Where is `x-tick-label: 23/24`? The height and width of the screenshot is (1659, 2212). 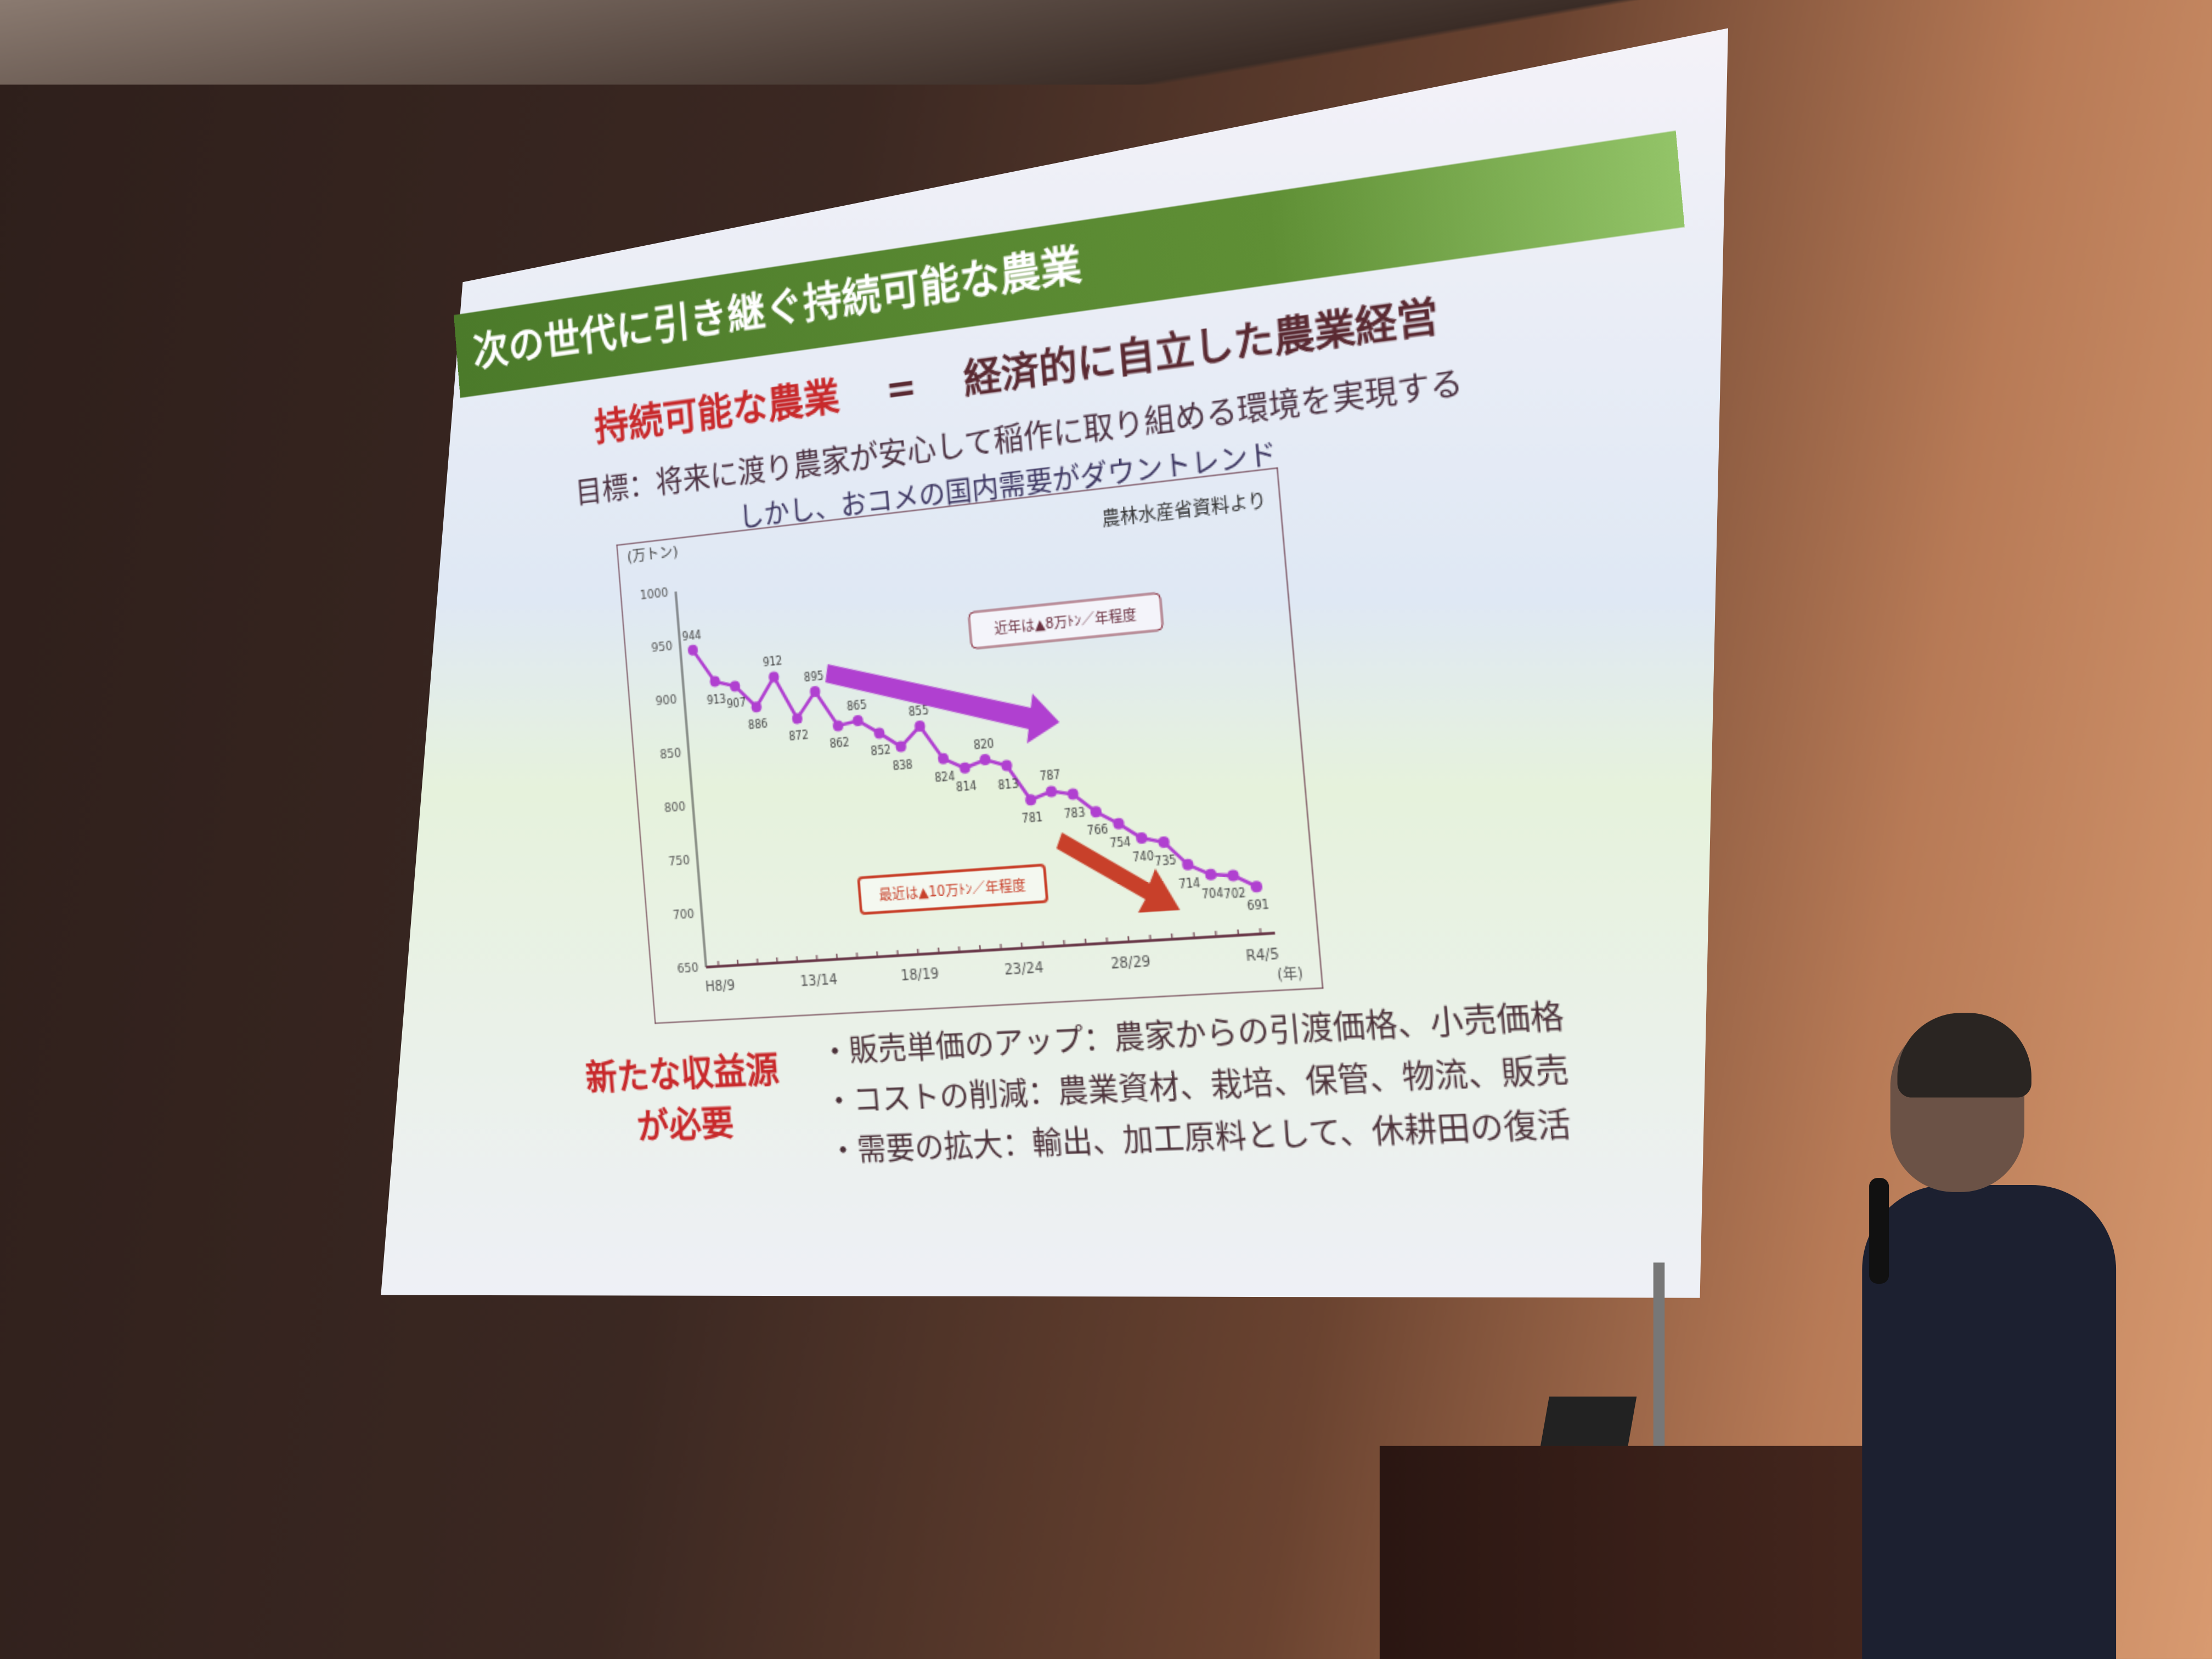 x-tick-label: 23/24 is located at coordinates (1024, 969).